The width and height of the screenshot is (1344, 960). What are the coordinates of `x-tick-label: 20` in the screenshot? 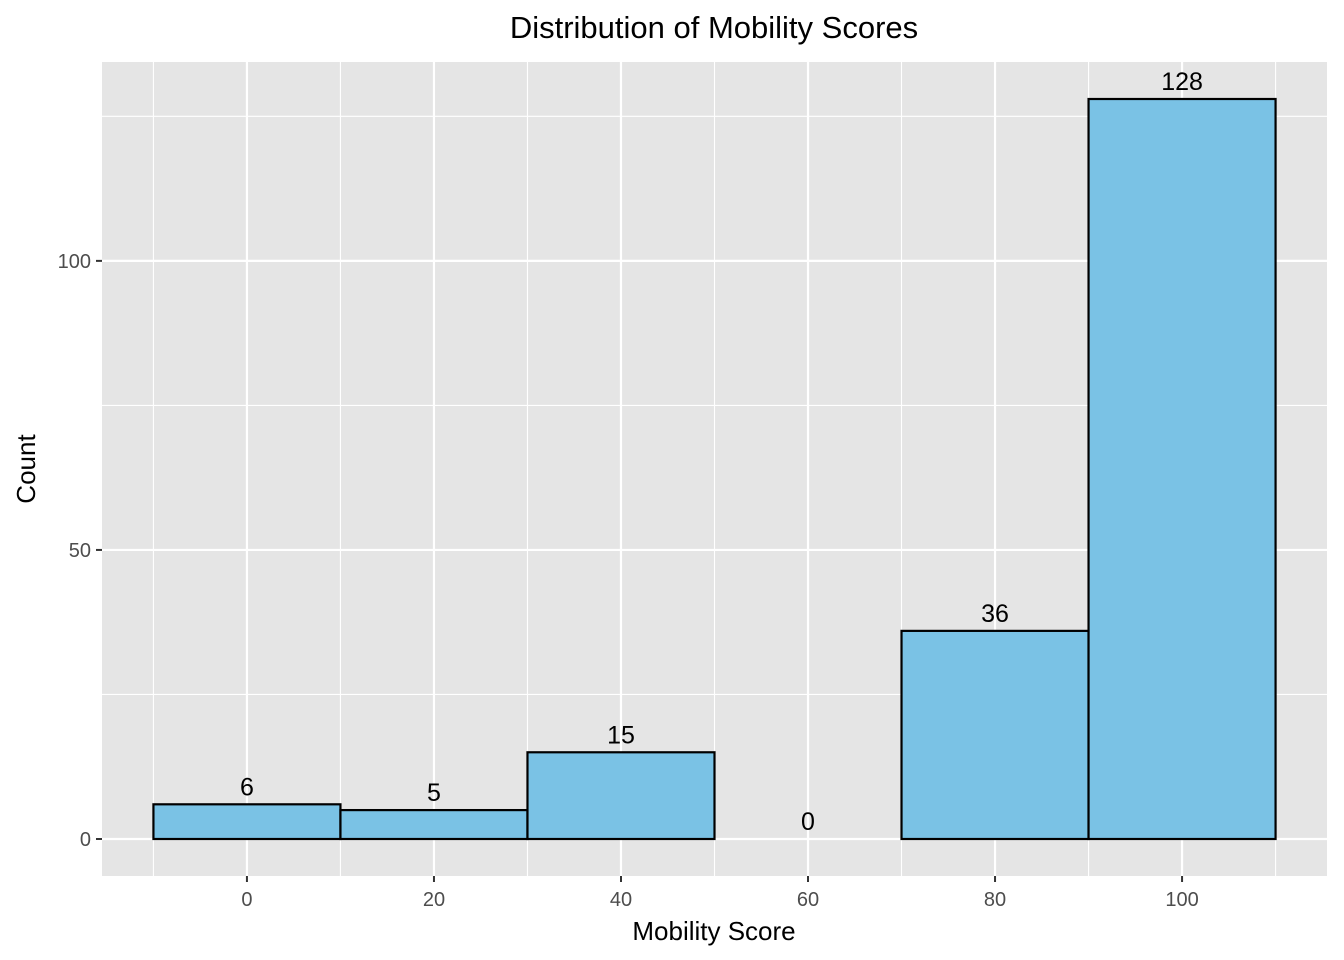 It's located at (434, 900).